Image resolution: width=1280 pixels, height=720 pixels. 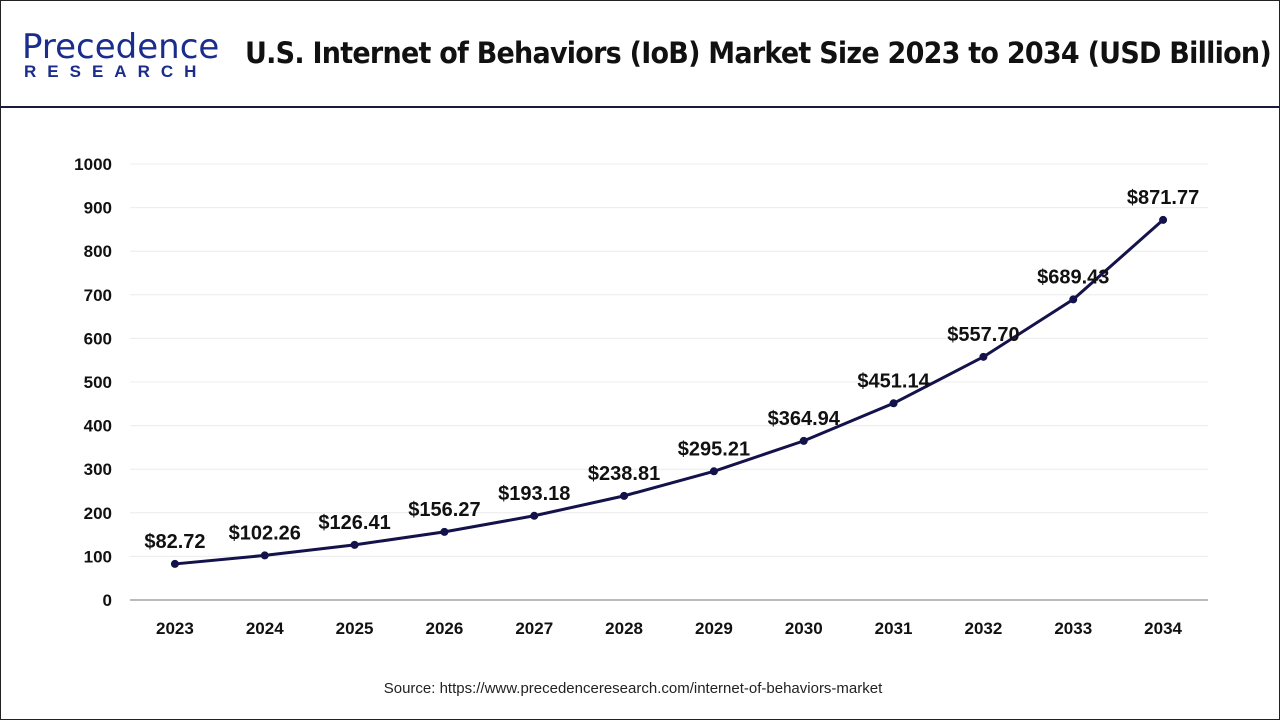 What do you see at coordinates (265, 533) in the screenshot?
I see `data-label: $102.26` at bounding box center [265, 533].